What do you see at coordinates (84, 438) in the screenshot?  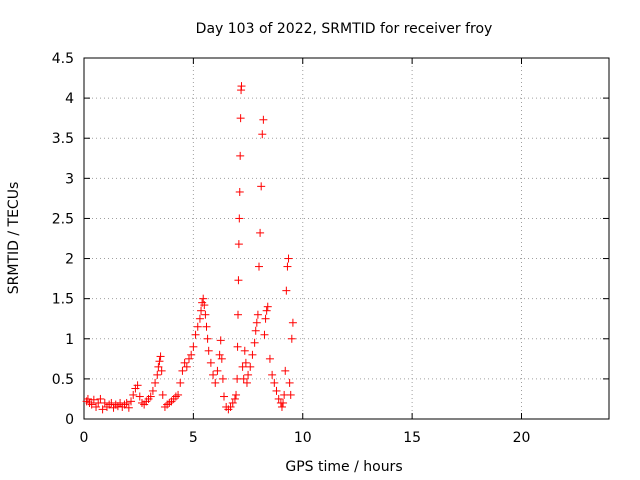 I see `x-tick-label: 0` at bounding box center [84, 438].